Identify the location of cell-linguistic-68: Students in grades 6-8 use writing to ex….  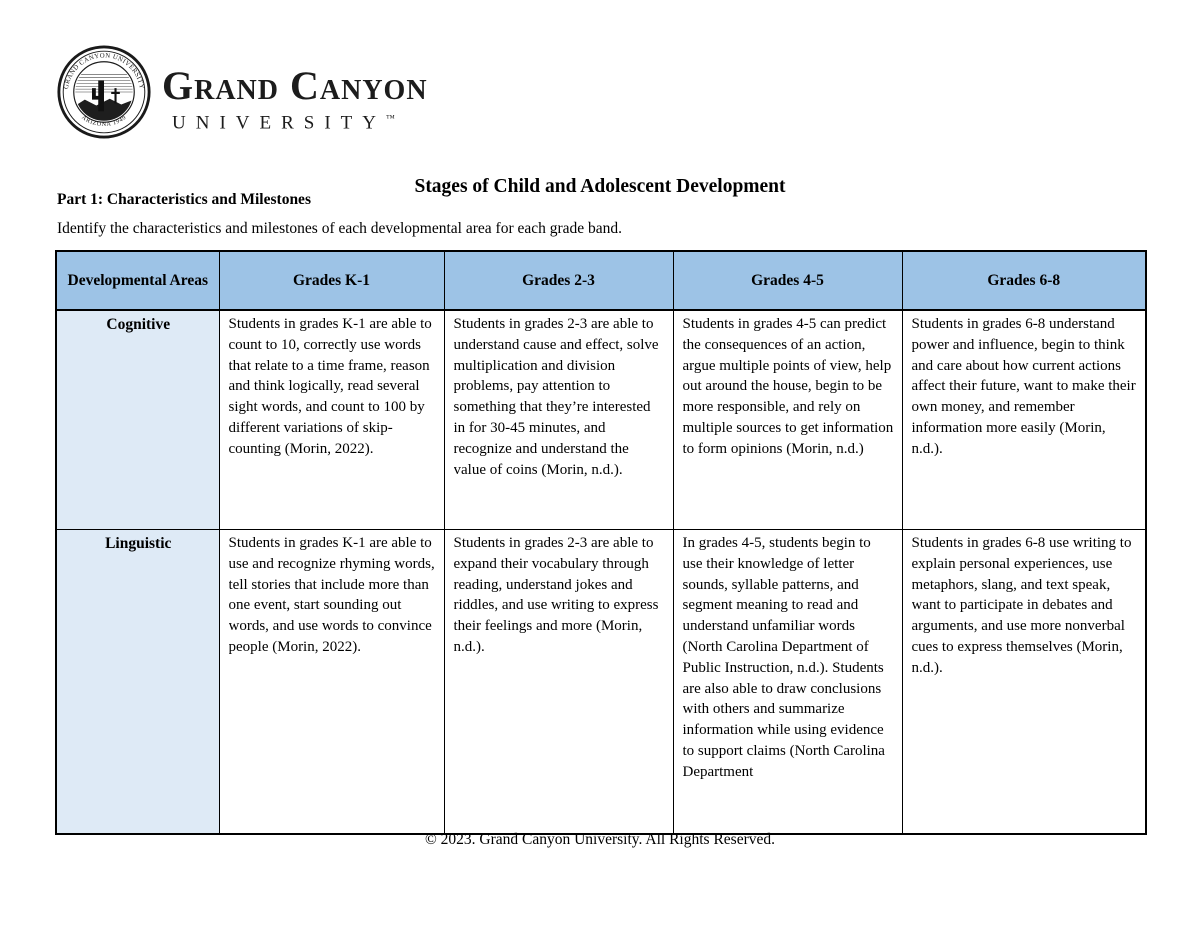
(1024, 682).